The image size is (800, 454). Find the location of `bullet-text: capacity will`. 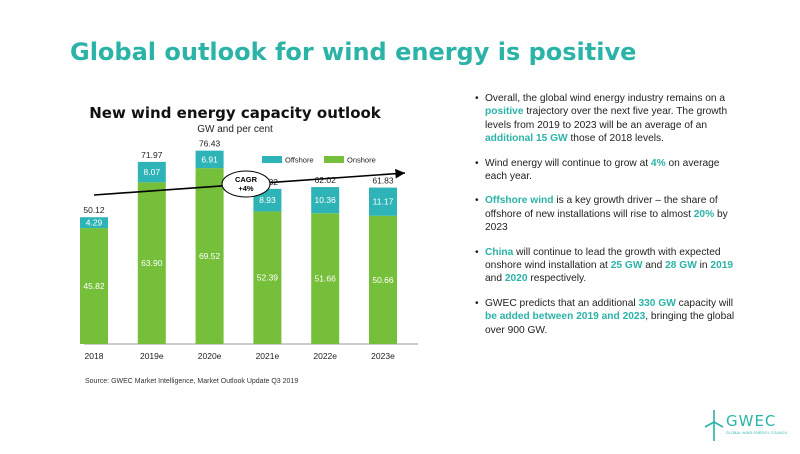

bullet-text: capacity will is located at coordinates (704, 303).